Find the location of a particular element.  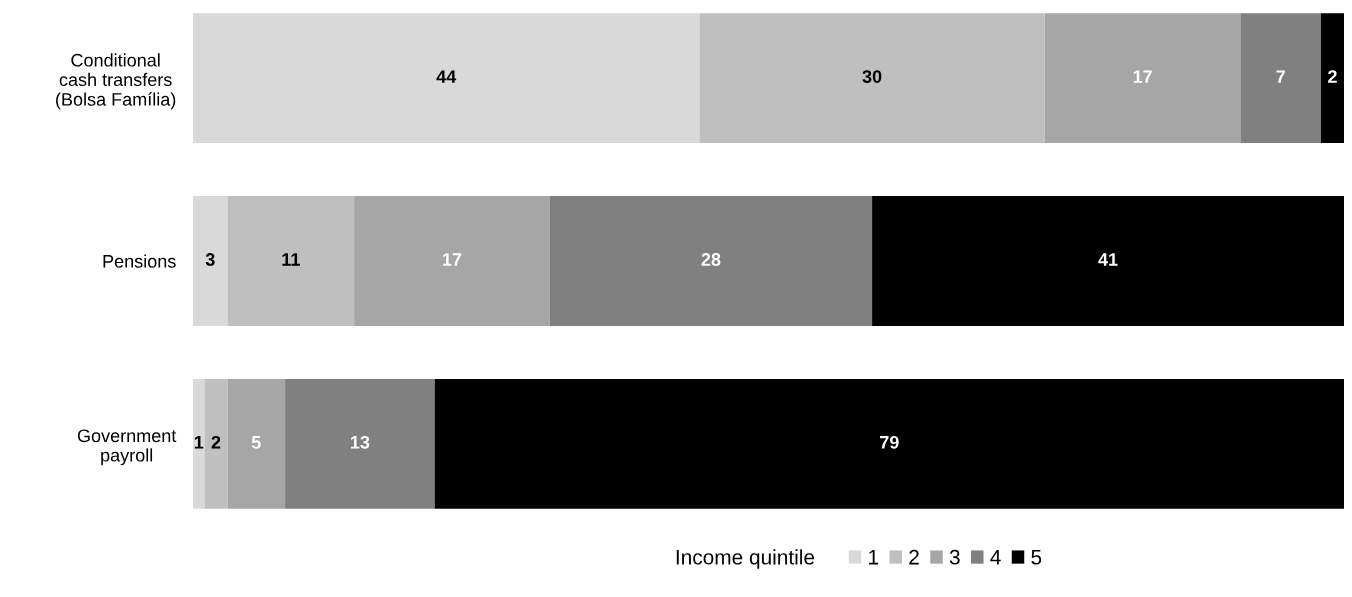

data-label: 13 is located at coordinates (360, 442).